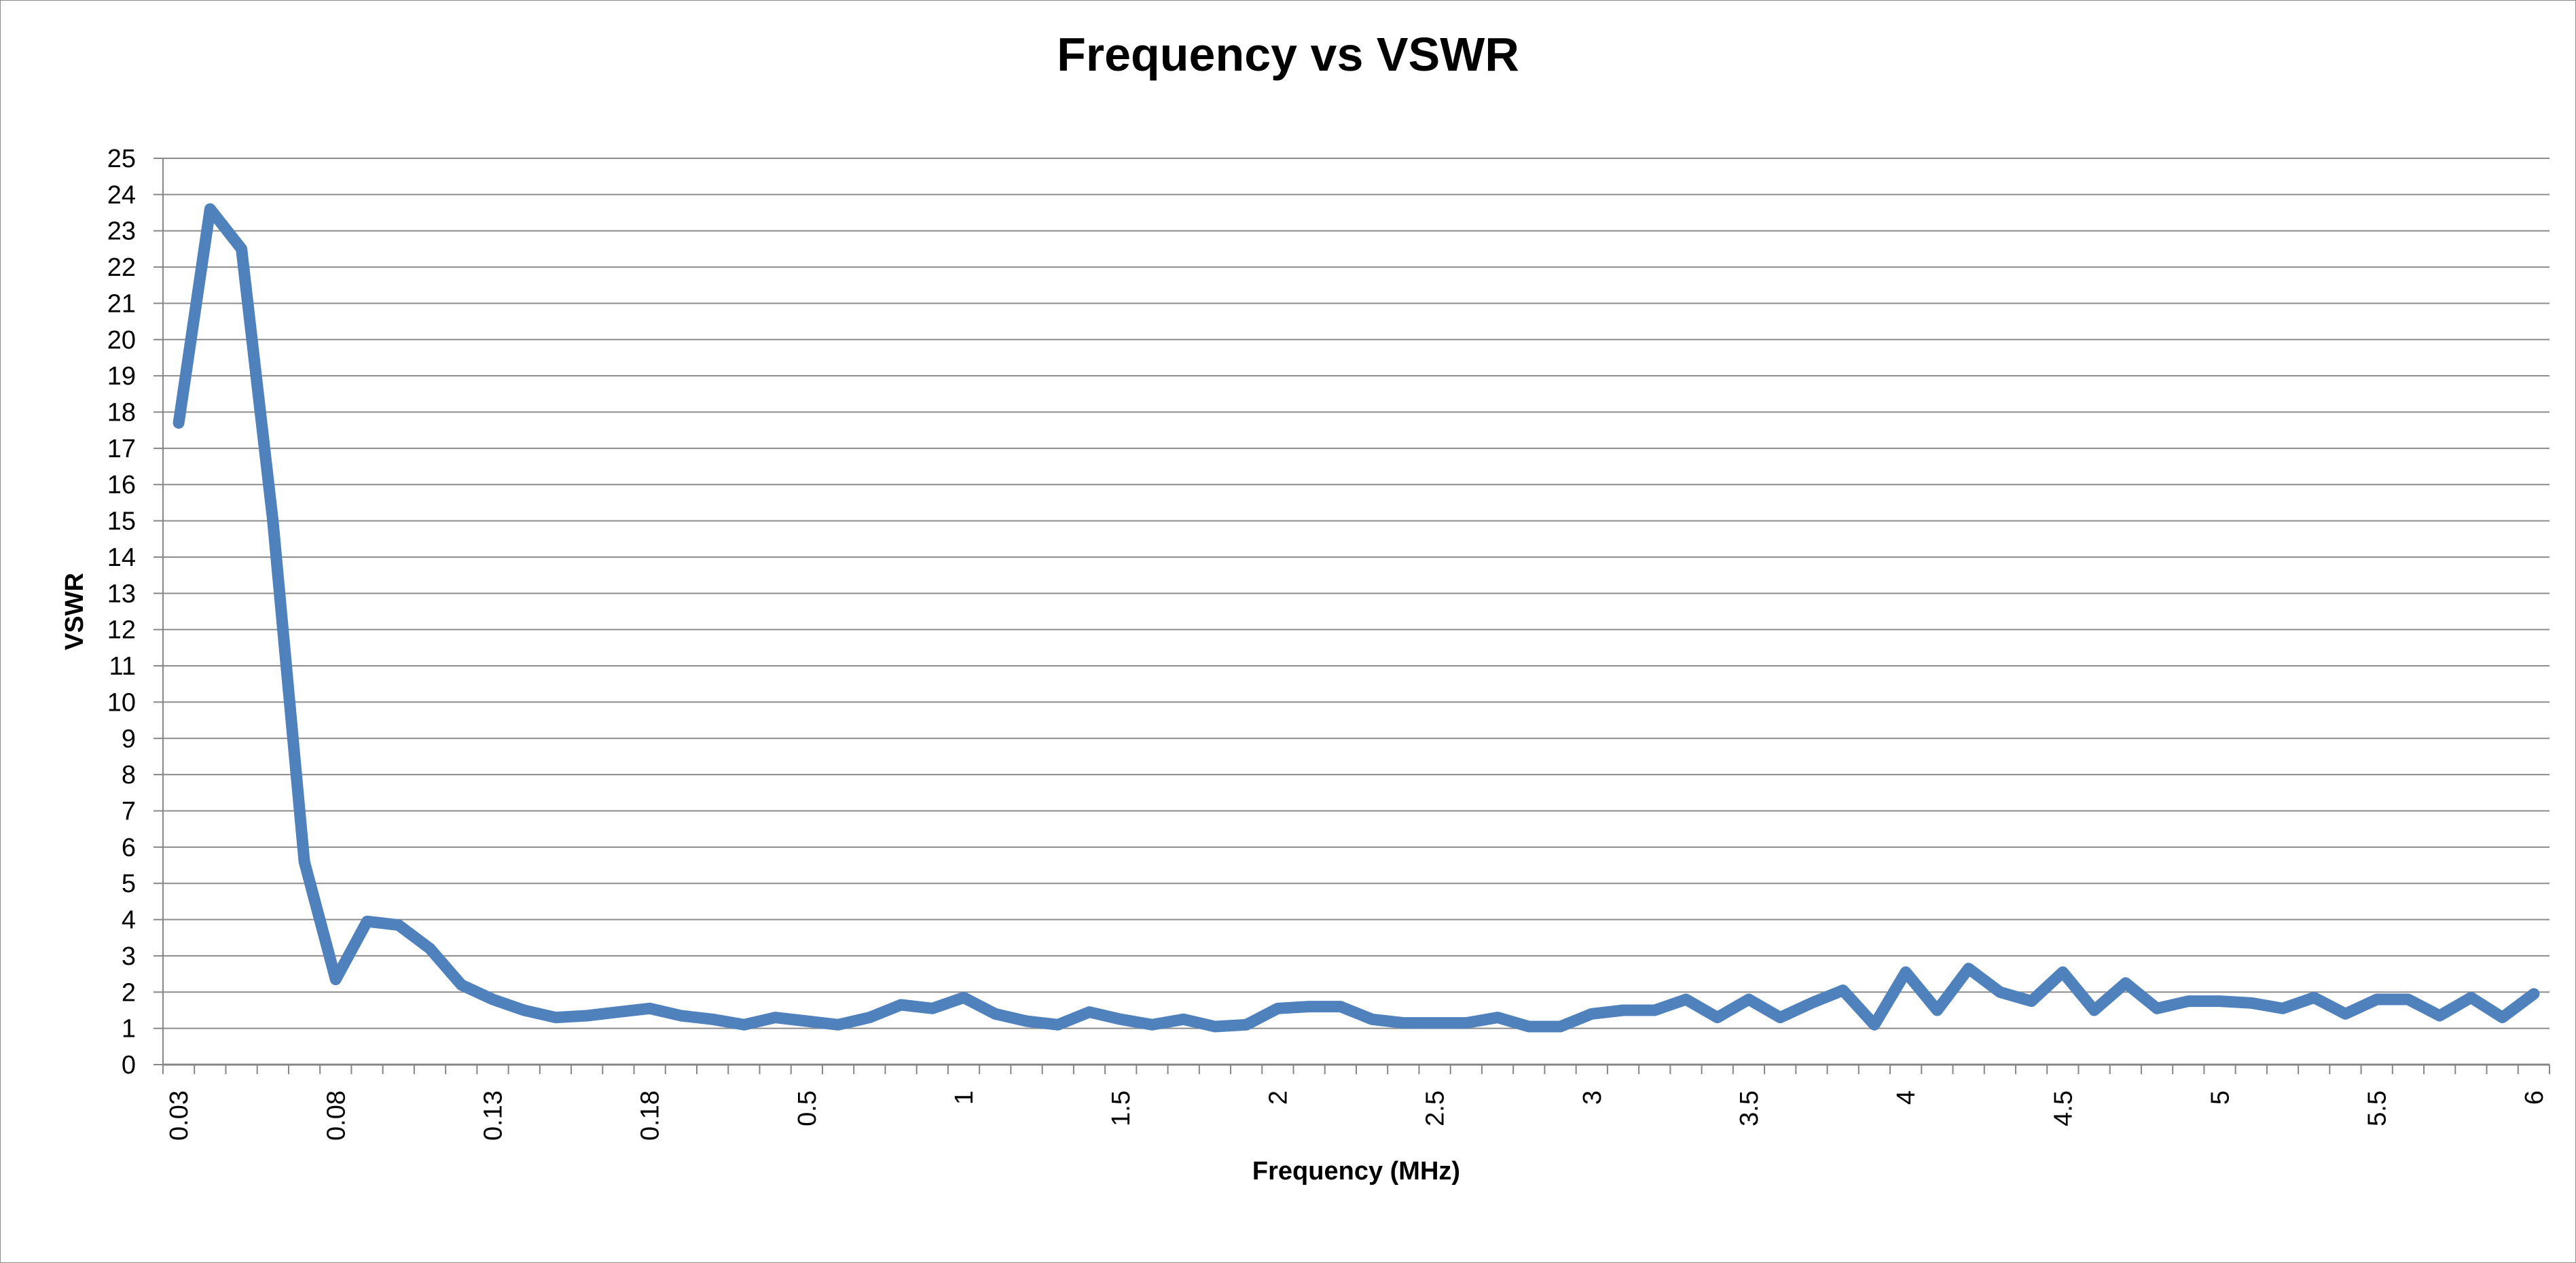 This screenshot has width=2576, height=1263. I want to click on x-tick-label: 0.08, so click(336, 1115).